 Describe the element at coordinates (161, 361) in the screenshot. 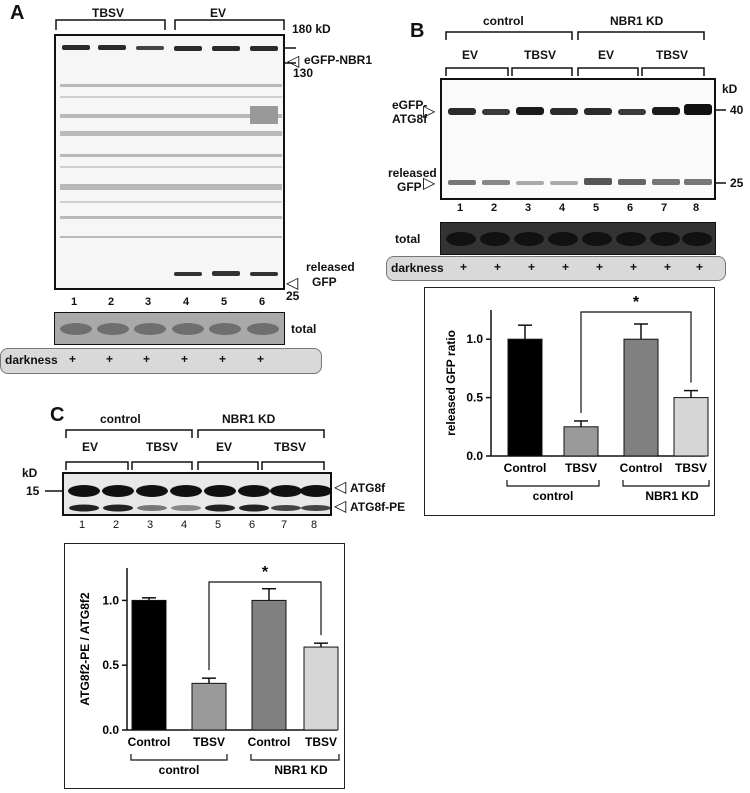

I see `darkness-bar-a: darkness + + + + + +` at that location.